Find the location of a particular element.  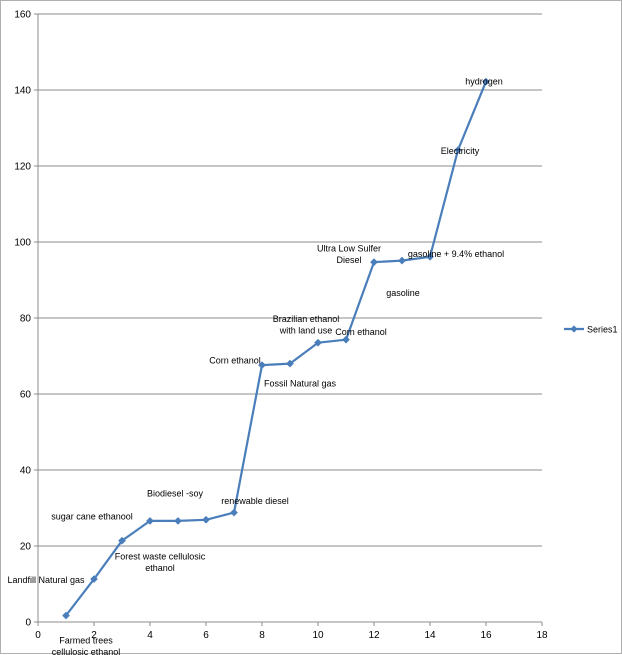

data-annotation: Electricity is located at coordinates (460, 151).